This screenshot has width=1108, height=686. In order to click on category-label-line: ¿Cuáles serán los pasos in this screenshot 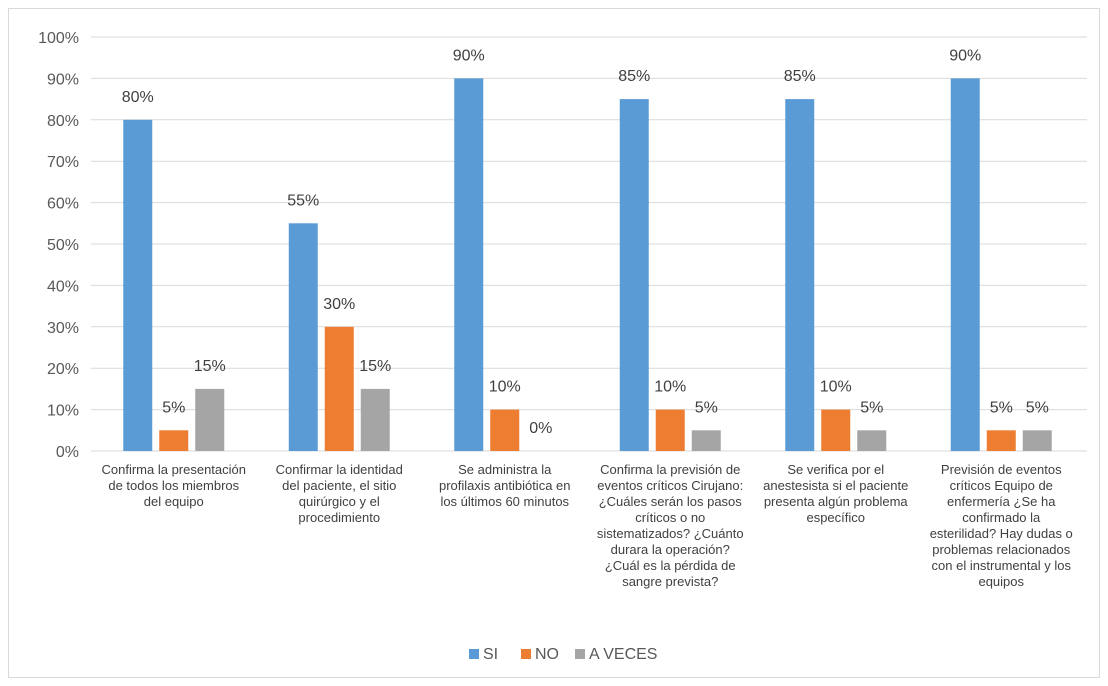, I will do `click(671, 501)`.